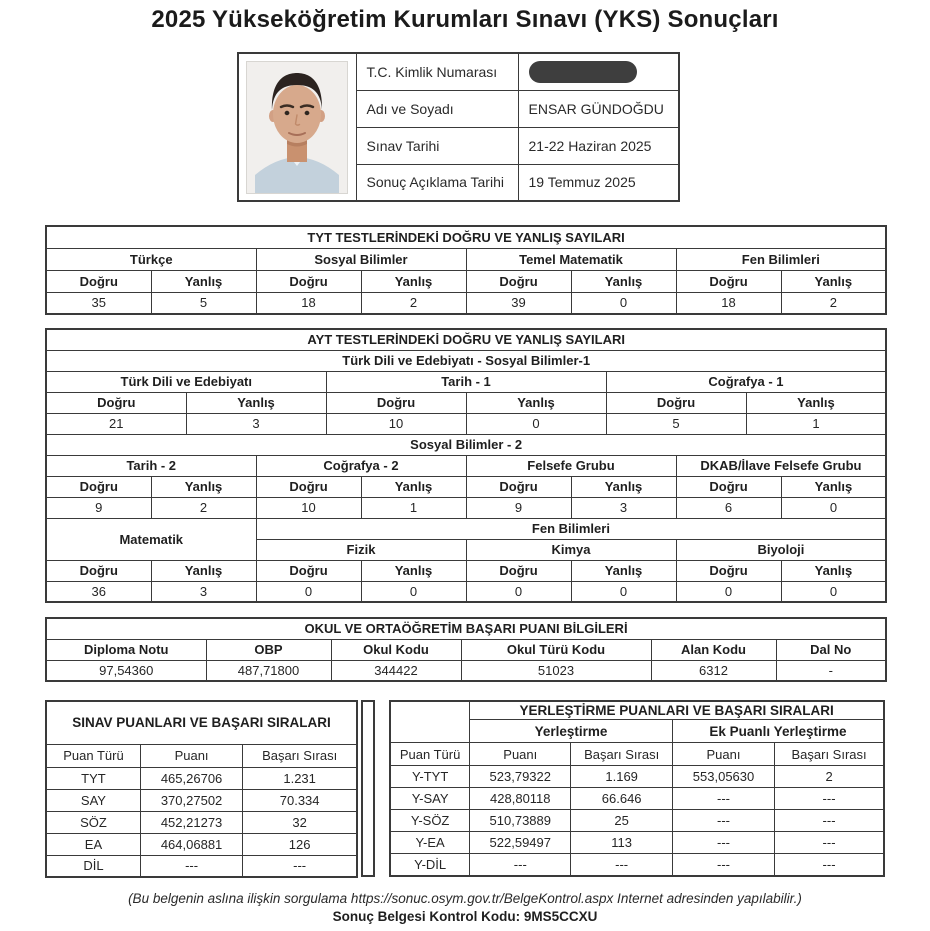 Image resolution: width=930 pixels, height=931 pixels. I want to click on empty-corner-cell, so click(430, 721).